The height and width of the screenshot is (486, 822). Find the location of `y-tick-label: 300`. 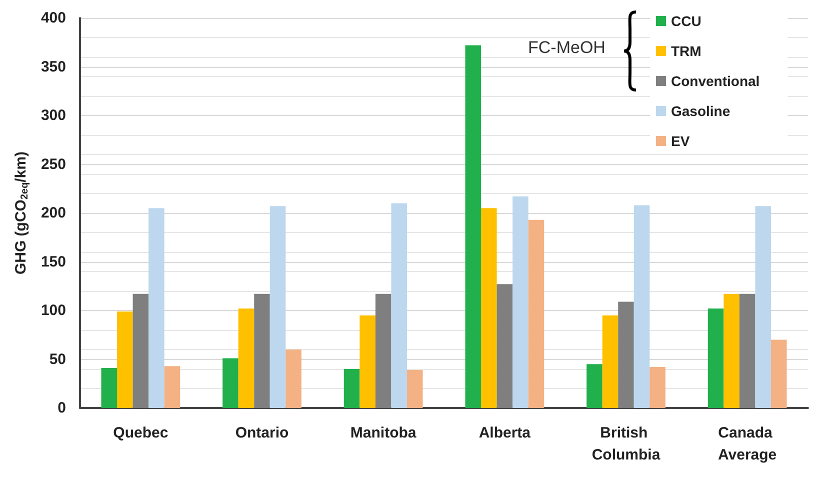

y-tick-label: 300 is located at coordinates (53, 115).